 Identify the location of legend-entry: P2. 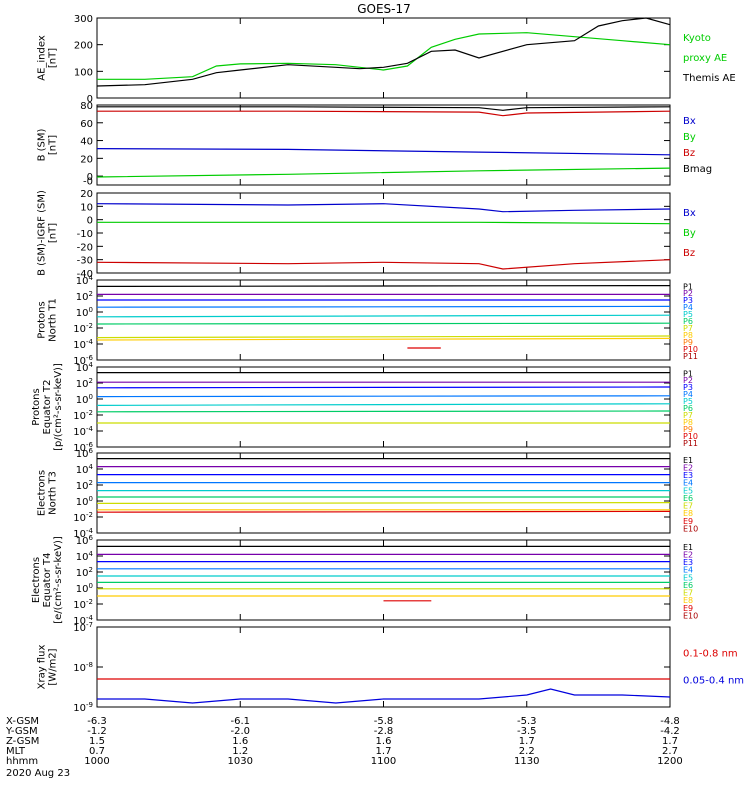
(688, 293).